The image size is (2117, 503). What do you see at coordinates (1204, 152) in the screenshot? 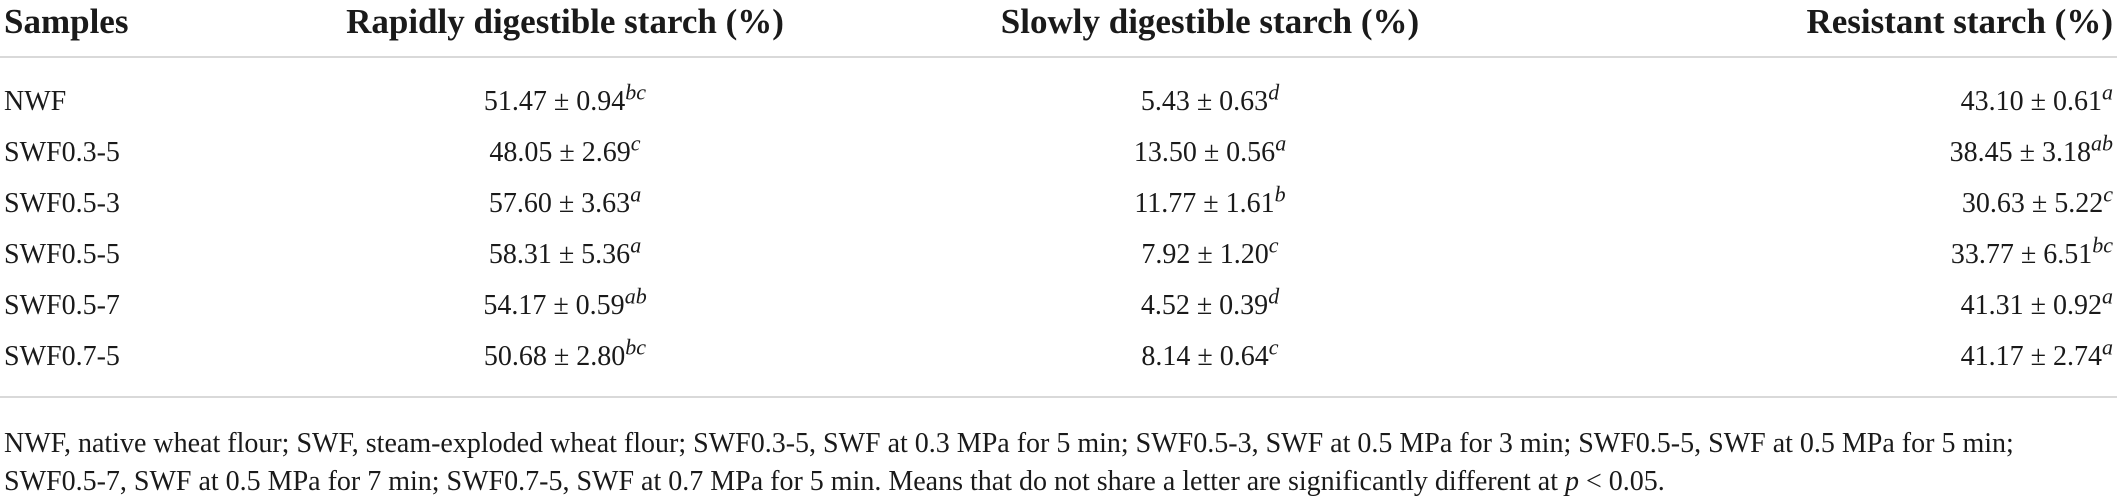
I see `sds-value: 13.50 ± 0.56` at bounding box center [1204, 152].